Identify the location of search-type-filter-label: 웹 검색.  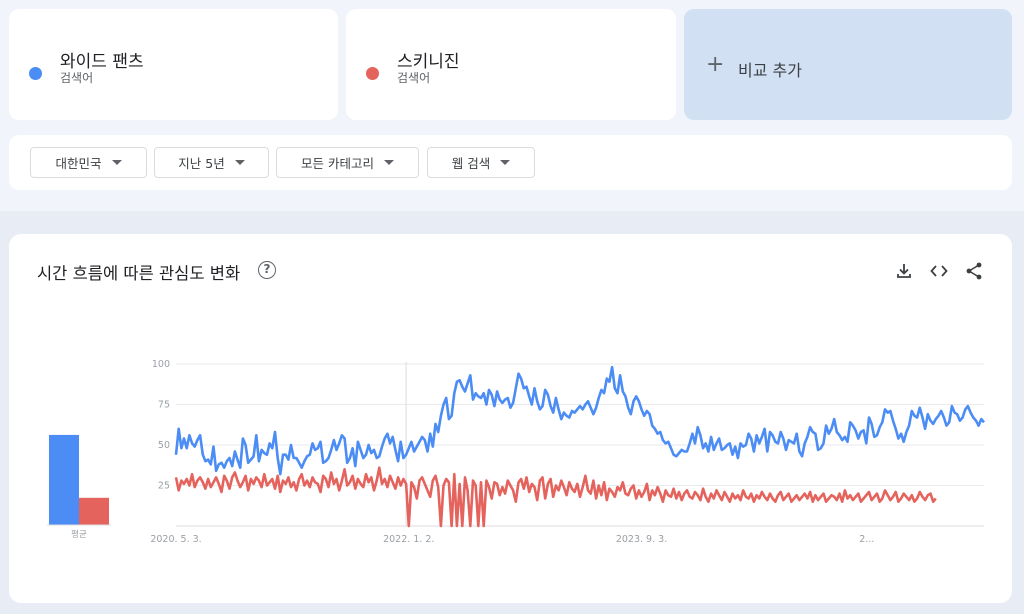
(471, 163).